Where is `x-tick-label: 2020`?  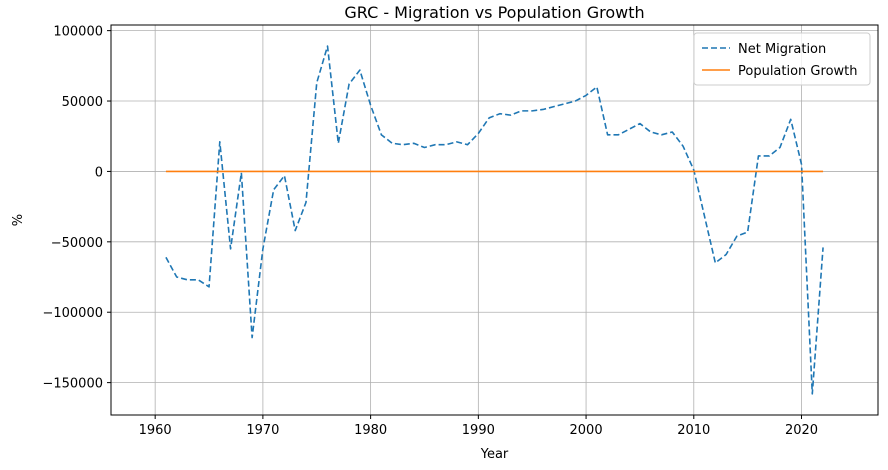
x-tick-label: 2020 is located at coordinates (801, 430).